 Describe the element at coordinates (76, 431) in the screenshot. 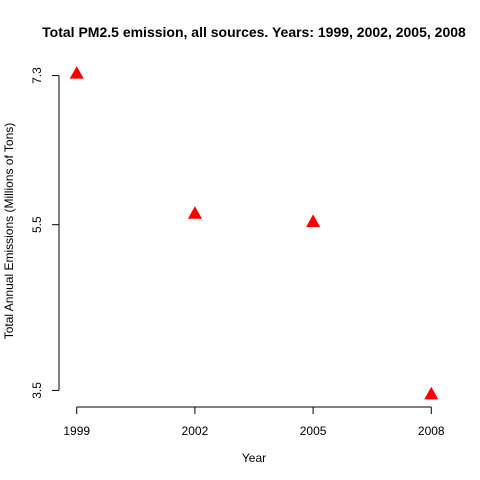

I see `x-tick-label: 1999` at that location.